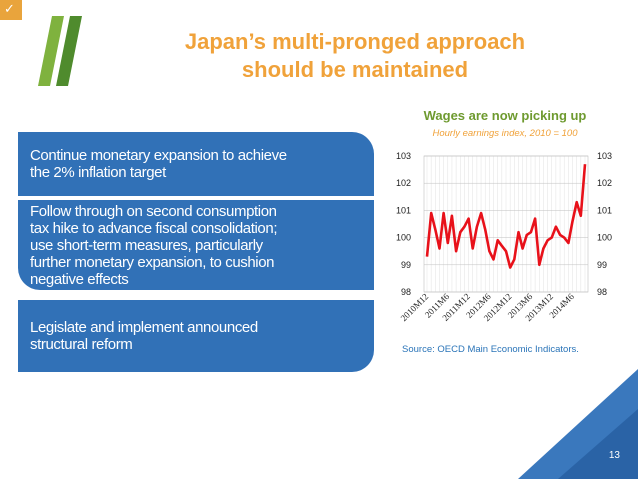 The height and width of the screenshot is (479, 638). I want to click on box-text-line: Follow through on second consumption, so click(153, 211).